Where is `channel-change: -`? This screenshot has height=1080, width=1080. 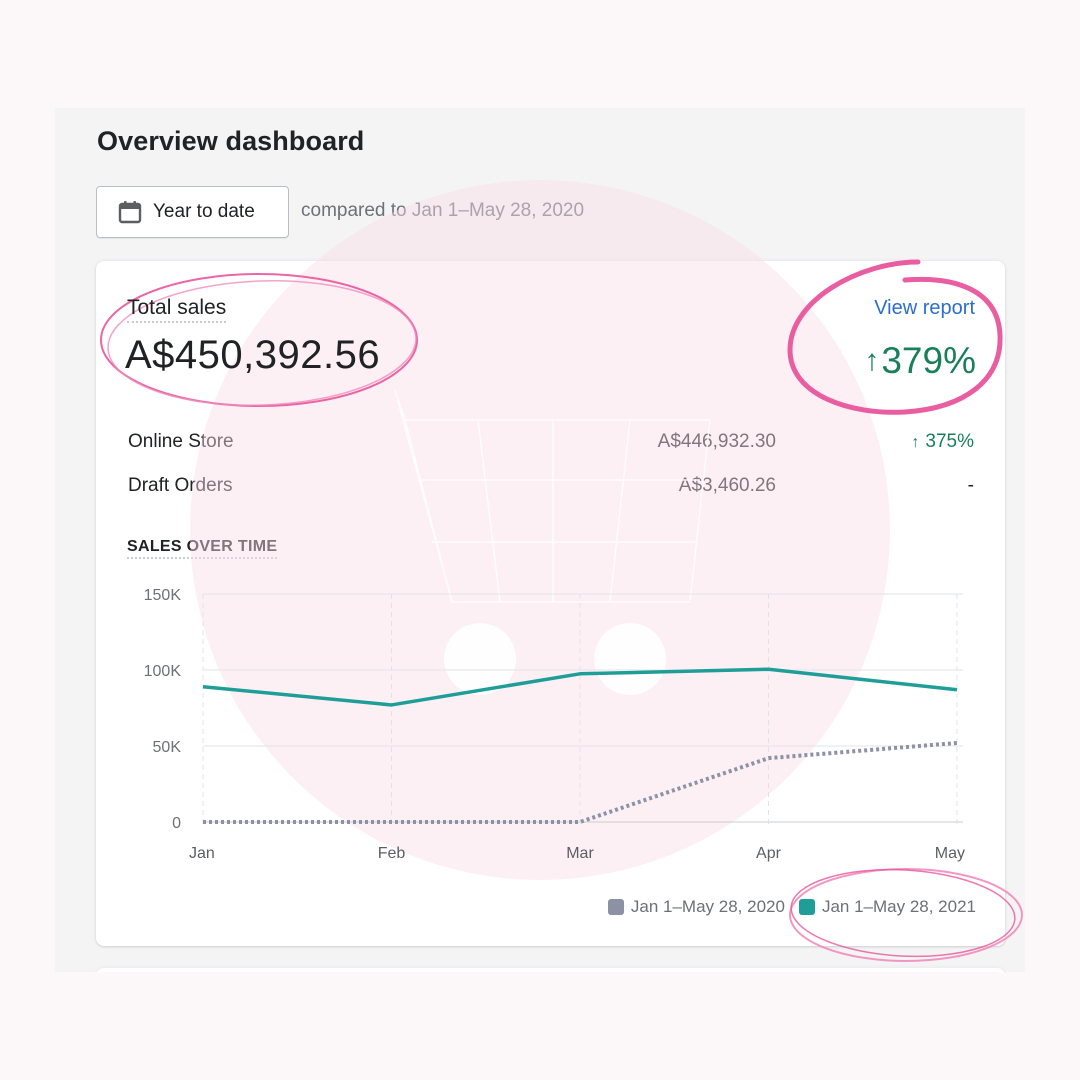 channel-change: - is located at coordinates (970, 485).